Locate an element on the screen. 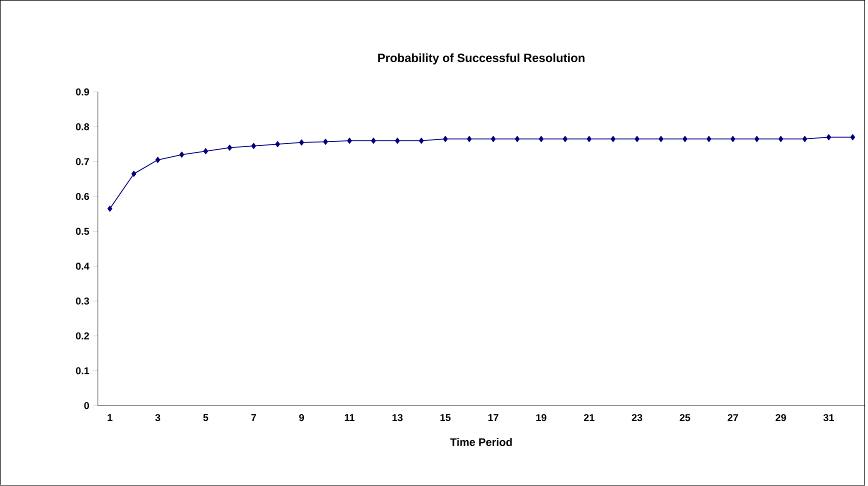 The width and height of the screenshot is (868, 486). y-tick-label: 0.2 is located at coordinates (82, 336).